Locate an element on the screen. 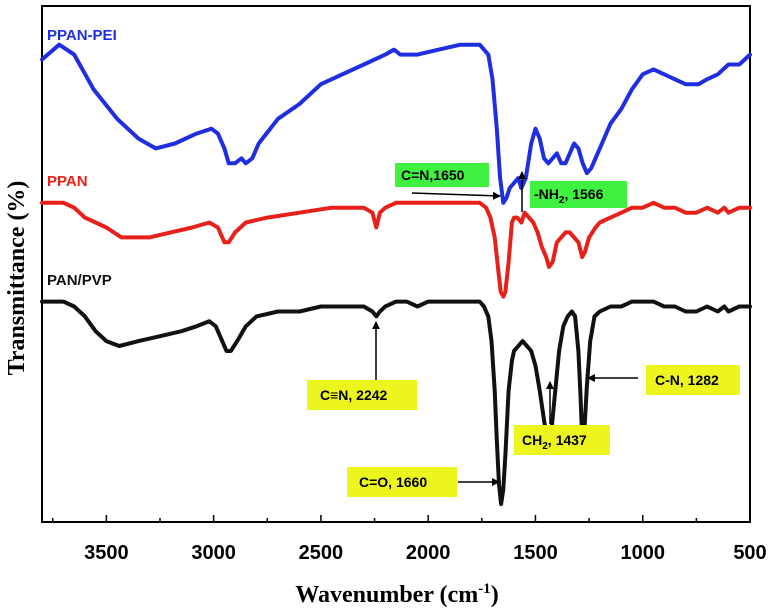 This screenshot has height=613, width=774. annotation-cn-1650-box is located at coordinates (442, 175).